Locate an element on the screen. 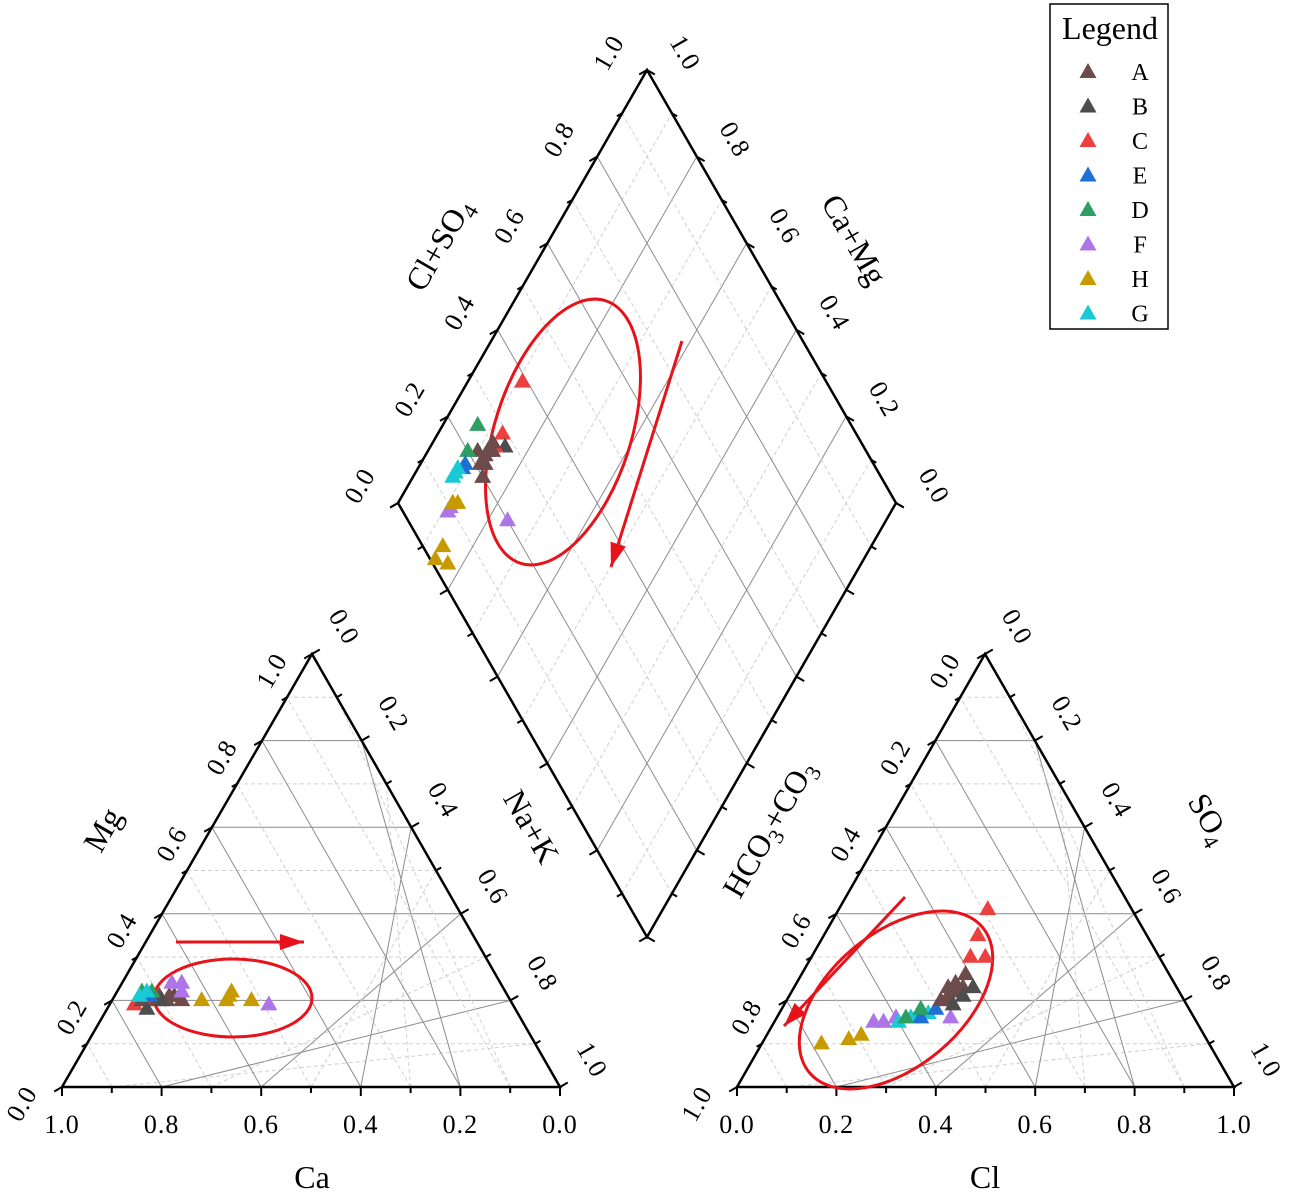  cation-right-tick-label: 0.0 is located at coordinates (344, 626).